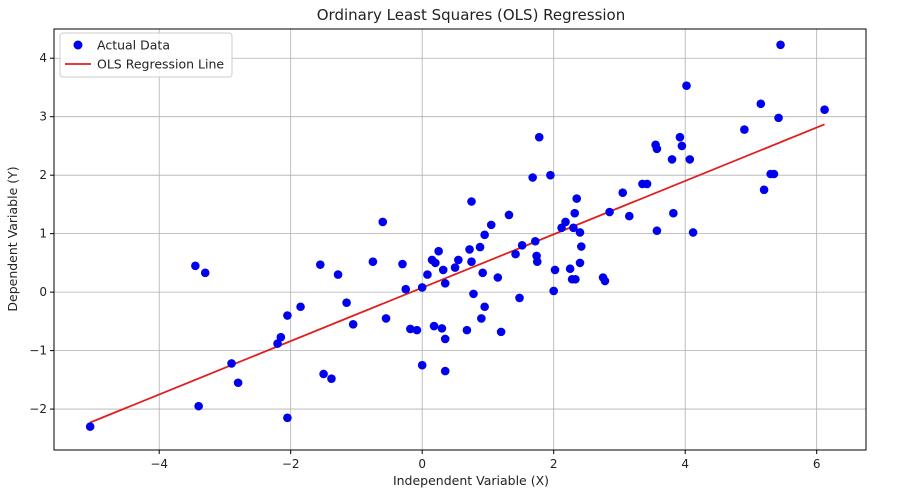  I want to click on y-tick-label: 0, so click(43, 292).